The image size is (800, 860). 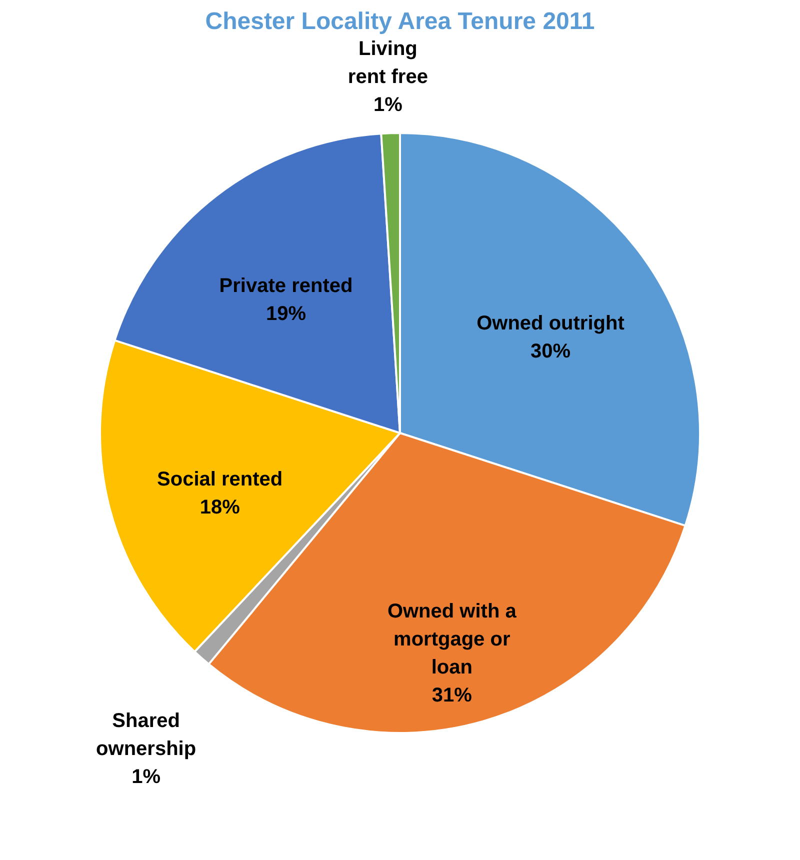 I want to click on data-label: 18%, so click(x=220, y=507).